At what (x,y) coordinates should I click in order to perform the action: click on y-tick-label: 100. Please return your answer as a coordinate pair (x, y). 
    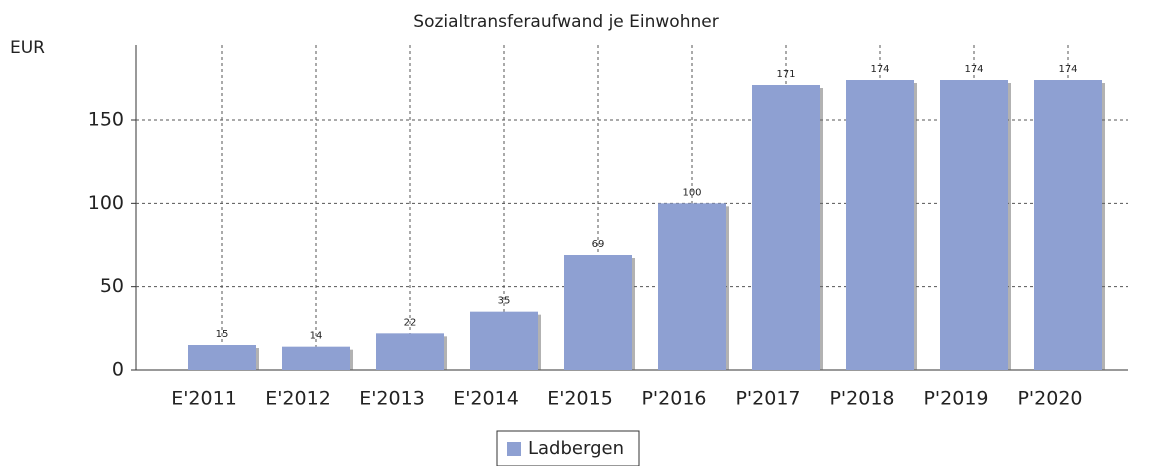
    Looking at the image, I should click on (106, 203).